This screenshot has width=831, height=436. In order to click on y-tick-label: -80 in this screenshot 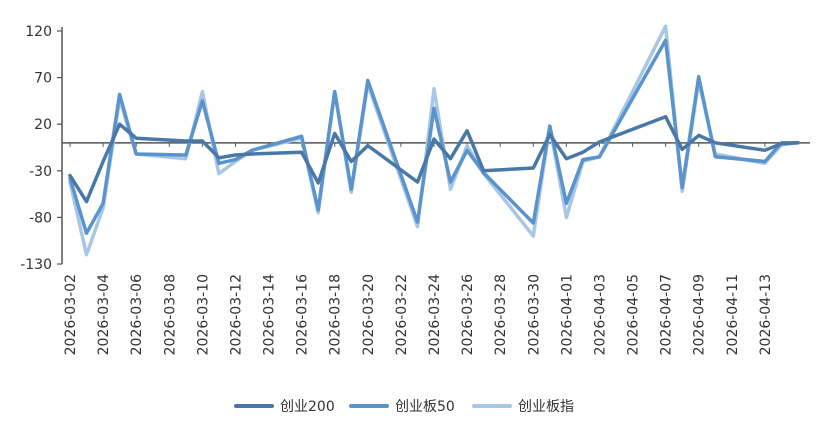, I will do `click(40, 218)`.